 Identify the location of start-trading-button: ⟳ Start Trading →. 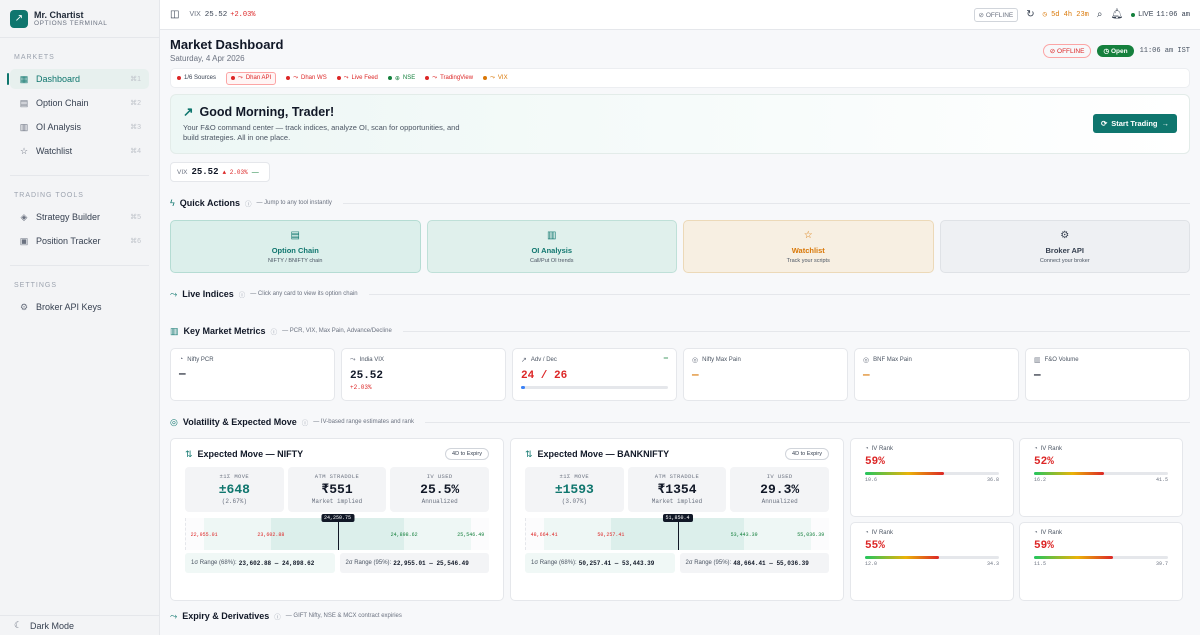
(1134, 123).